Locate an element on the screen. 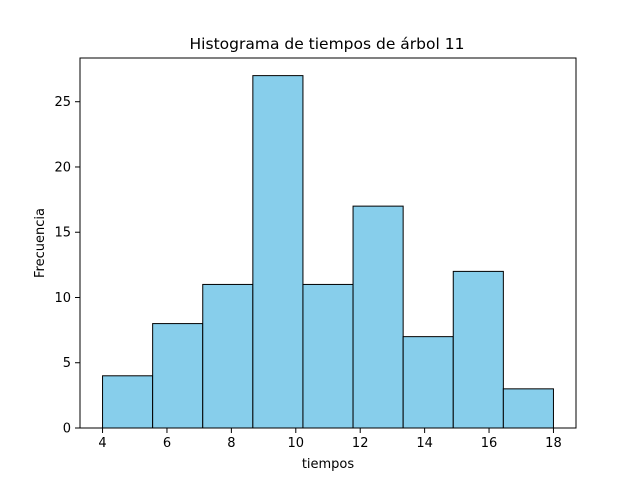 The image size is (640, 480). y-tick-label: 0 is located at coordinates (67, 429).